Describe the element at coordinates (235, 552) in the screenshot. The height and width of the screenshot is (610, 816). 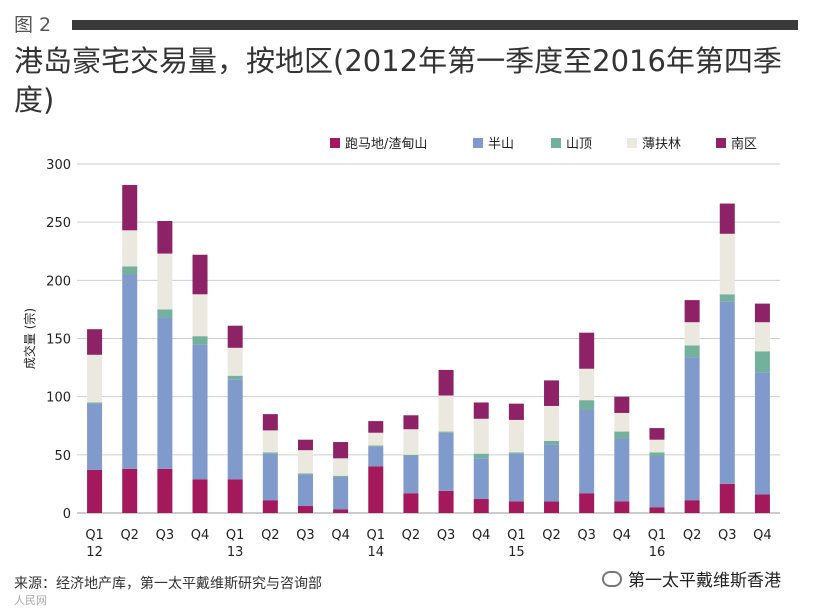
I see `x-tick-sublabel: 13` at that location.